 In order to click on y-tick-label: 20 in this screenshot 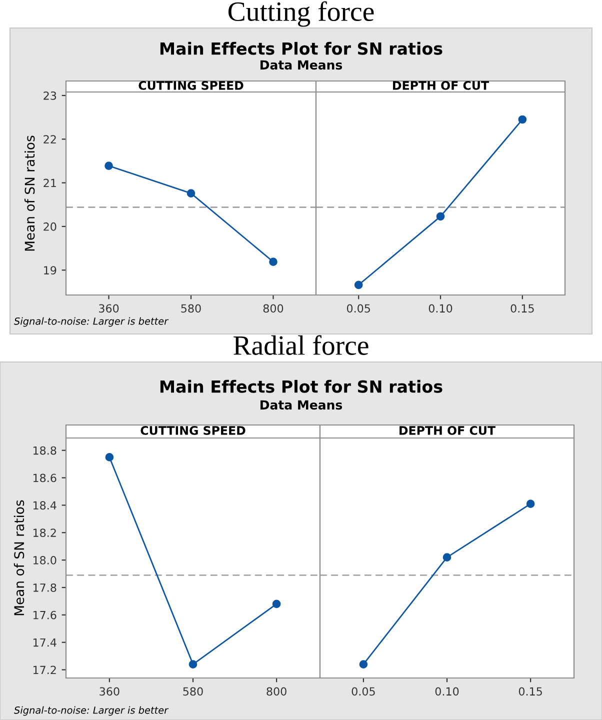, I will do `click(50, 226)`.